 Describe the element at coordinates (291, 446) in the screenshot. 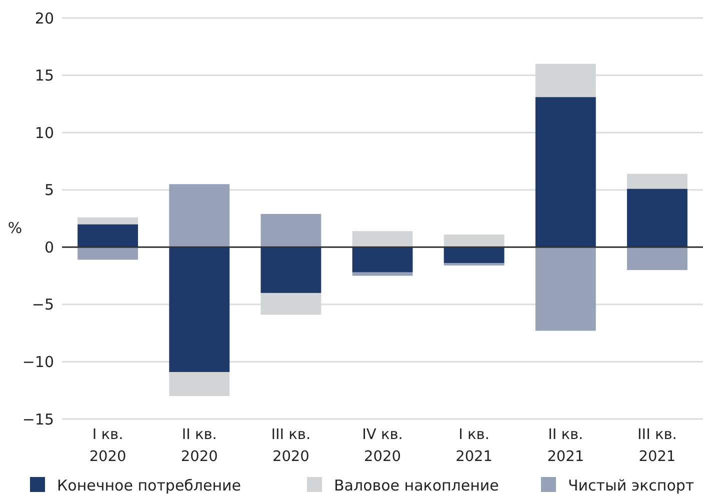

I see `x-tick-label: III кв. 2020` at that location.